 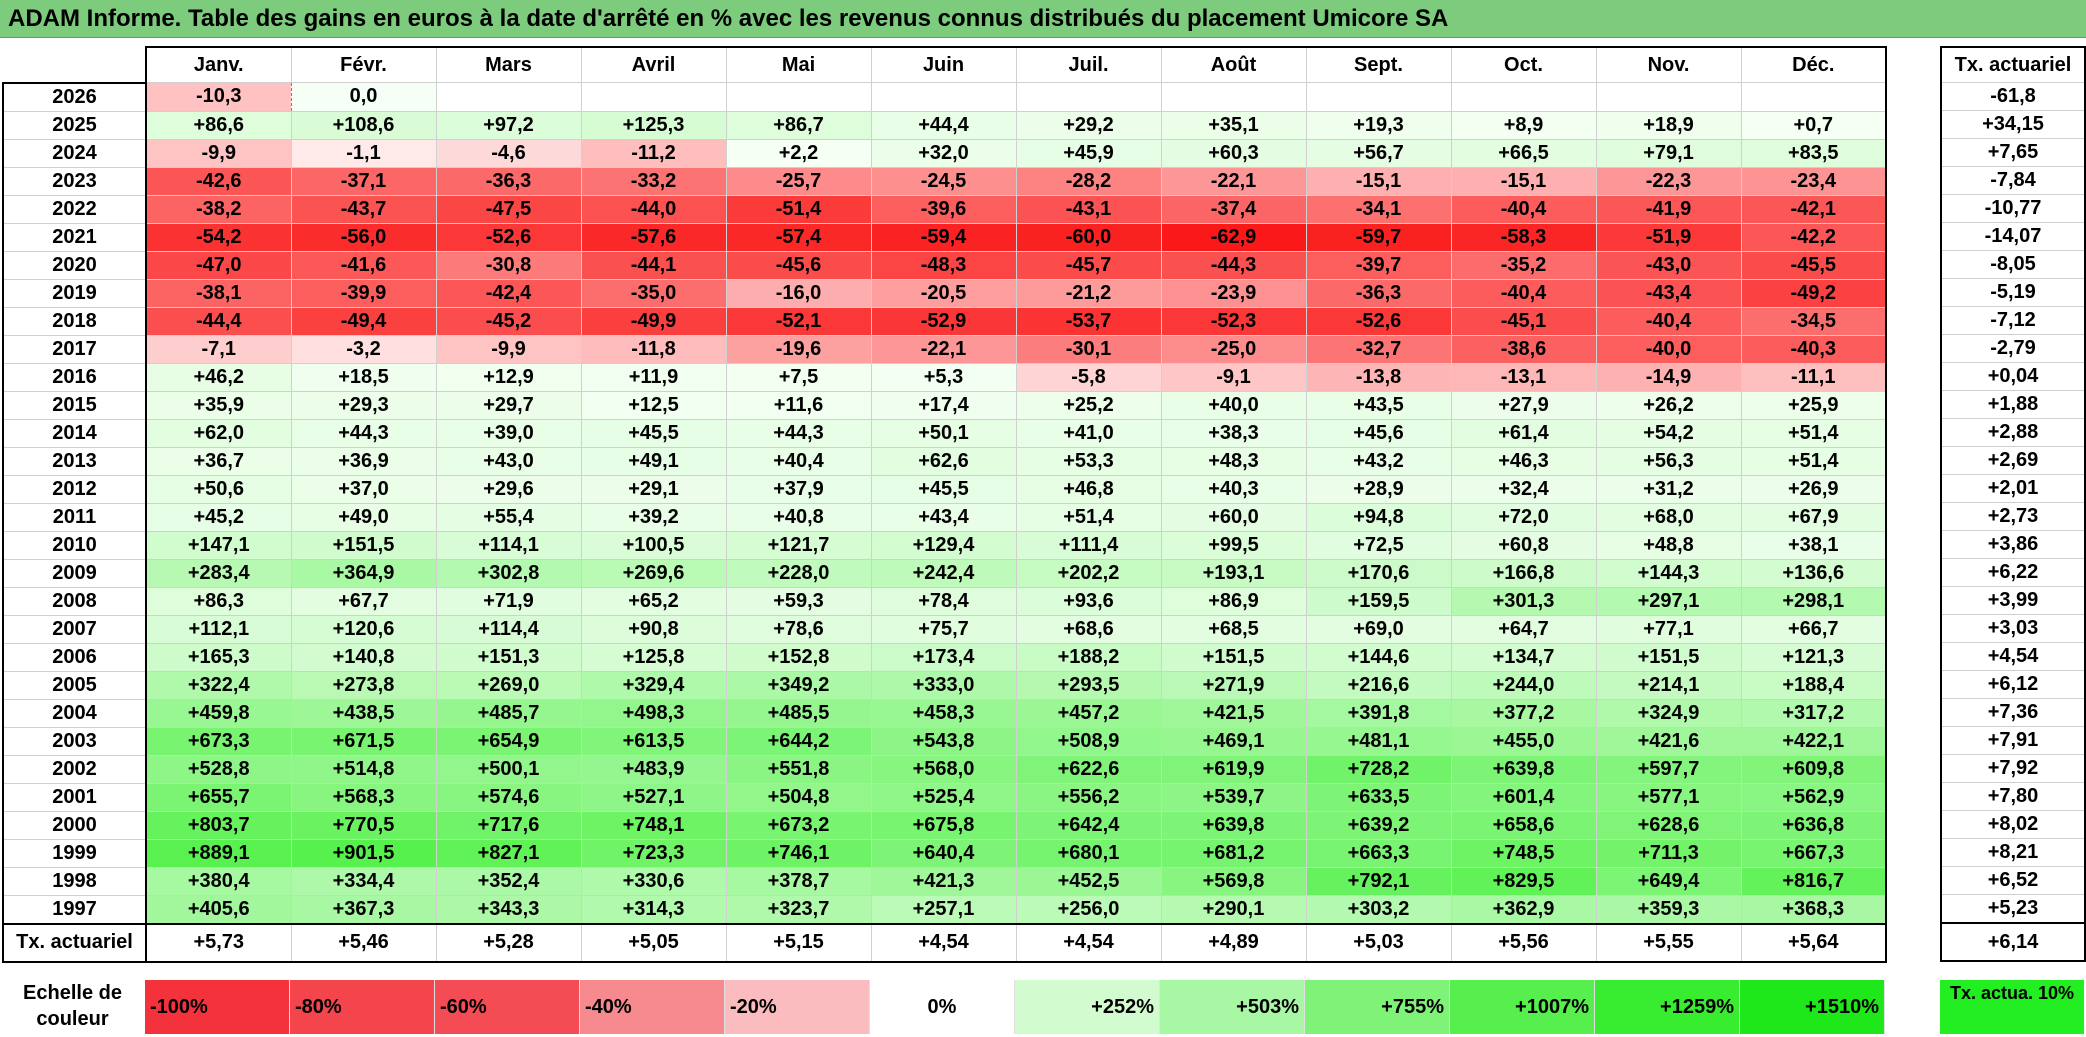 I want to click on gain-cell: +19,3, so click(x=1379, y=125).